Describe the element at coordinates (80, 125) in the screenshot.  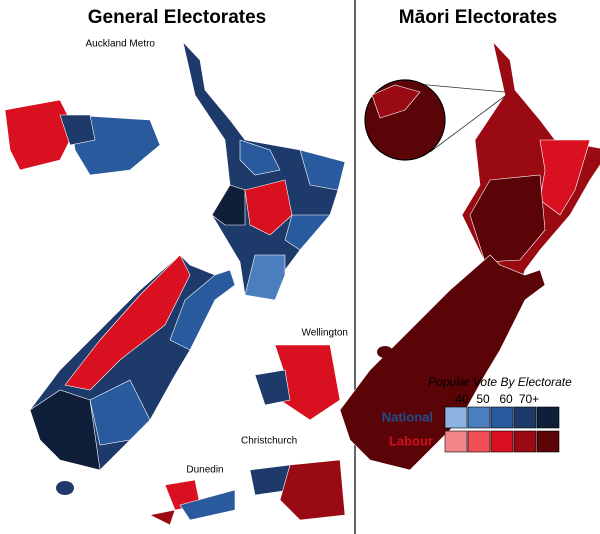
I see `inset-auckland` at that location.